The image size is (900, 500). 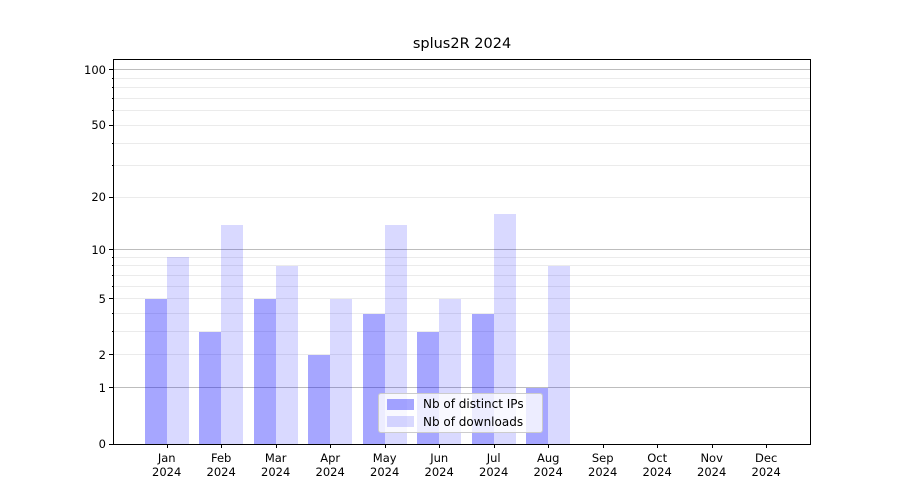 I want to click on bar-downloads-aug, so click(x=559, y=354).